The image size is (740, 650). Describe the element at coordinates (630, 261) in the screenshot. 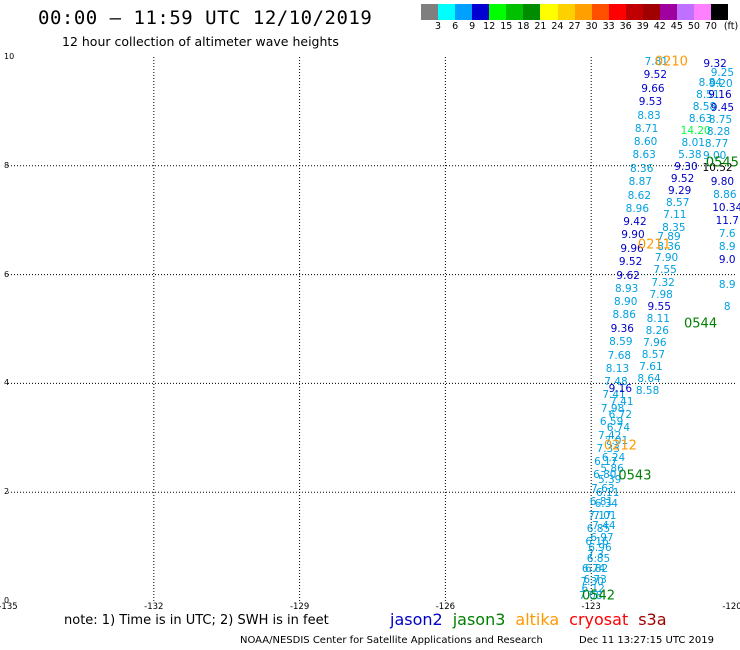

I see `wave-height-value: 9.52` at that location.